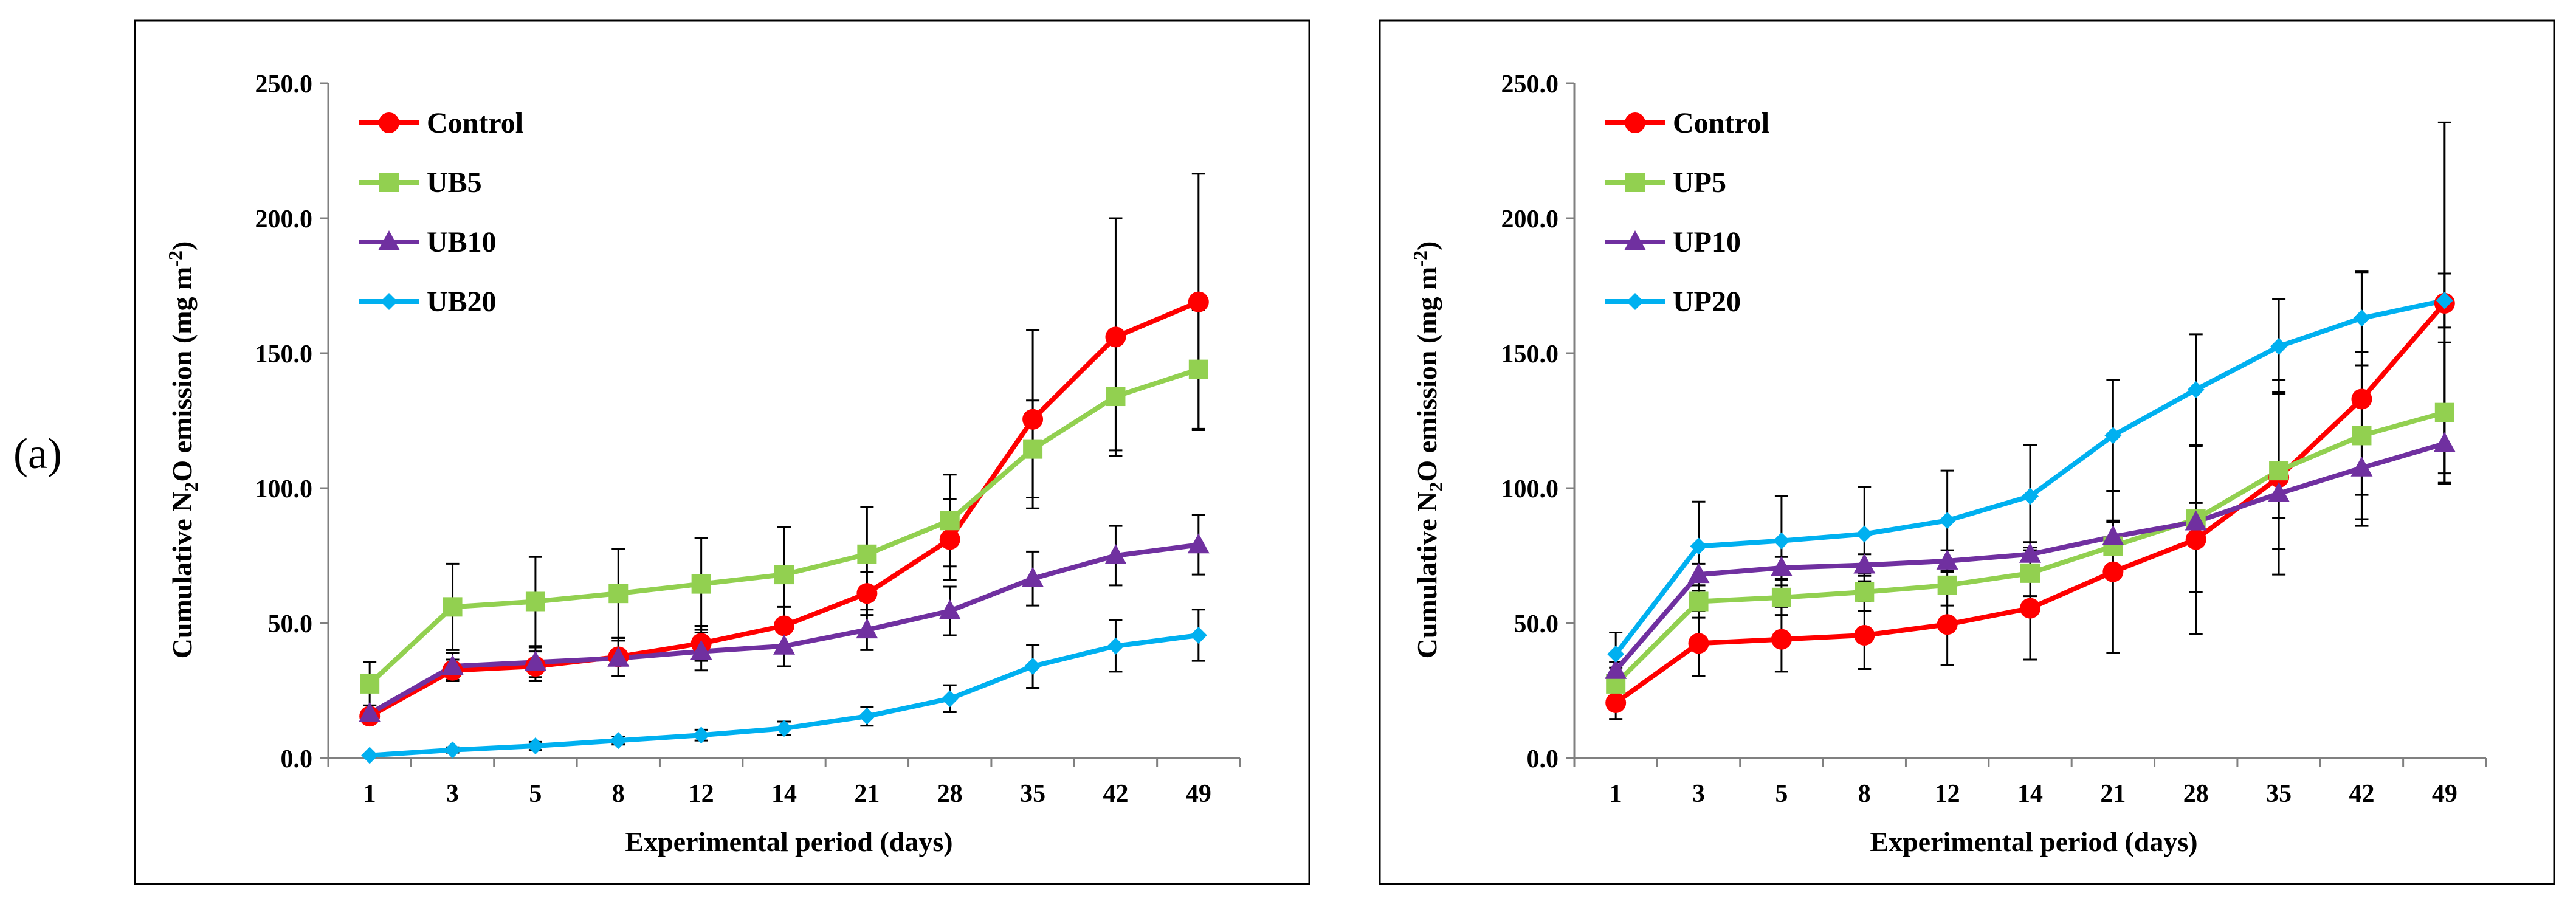 This screenshot has width=2576, height=907. Describe the element at coordinates (1530, 219) in the screenshot. I see `y-tick-label: 200.0` at that location.